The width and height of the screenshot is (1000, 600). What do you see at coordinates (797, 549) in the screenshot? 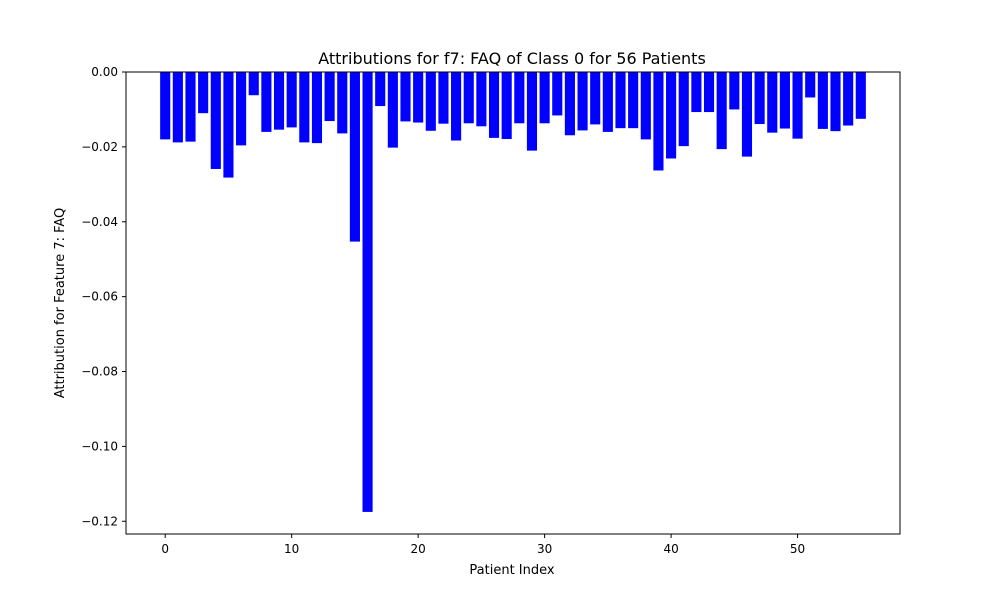
I see `x-tick-label: 50` at bounding box center [797, 549].